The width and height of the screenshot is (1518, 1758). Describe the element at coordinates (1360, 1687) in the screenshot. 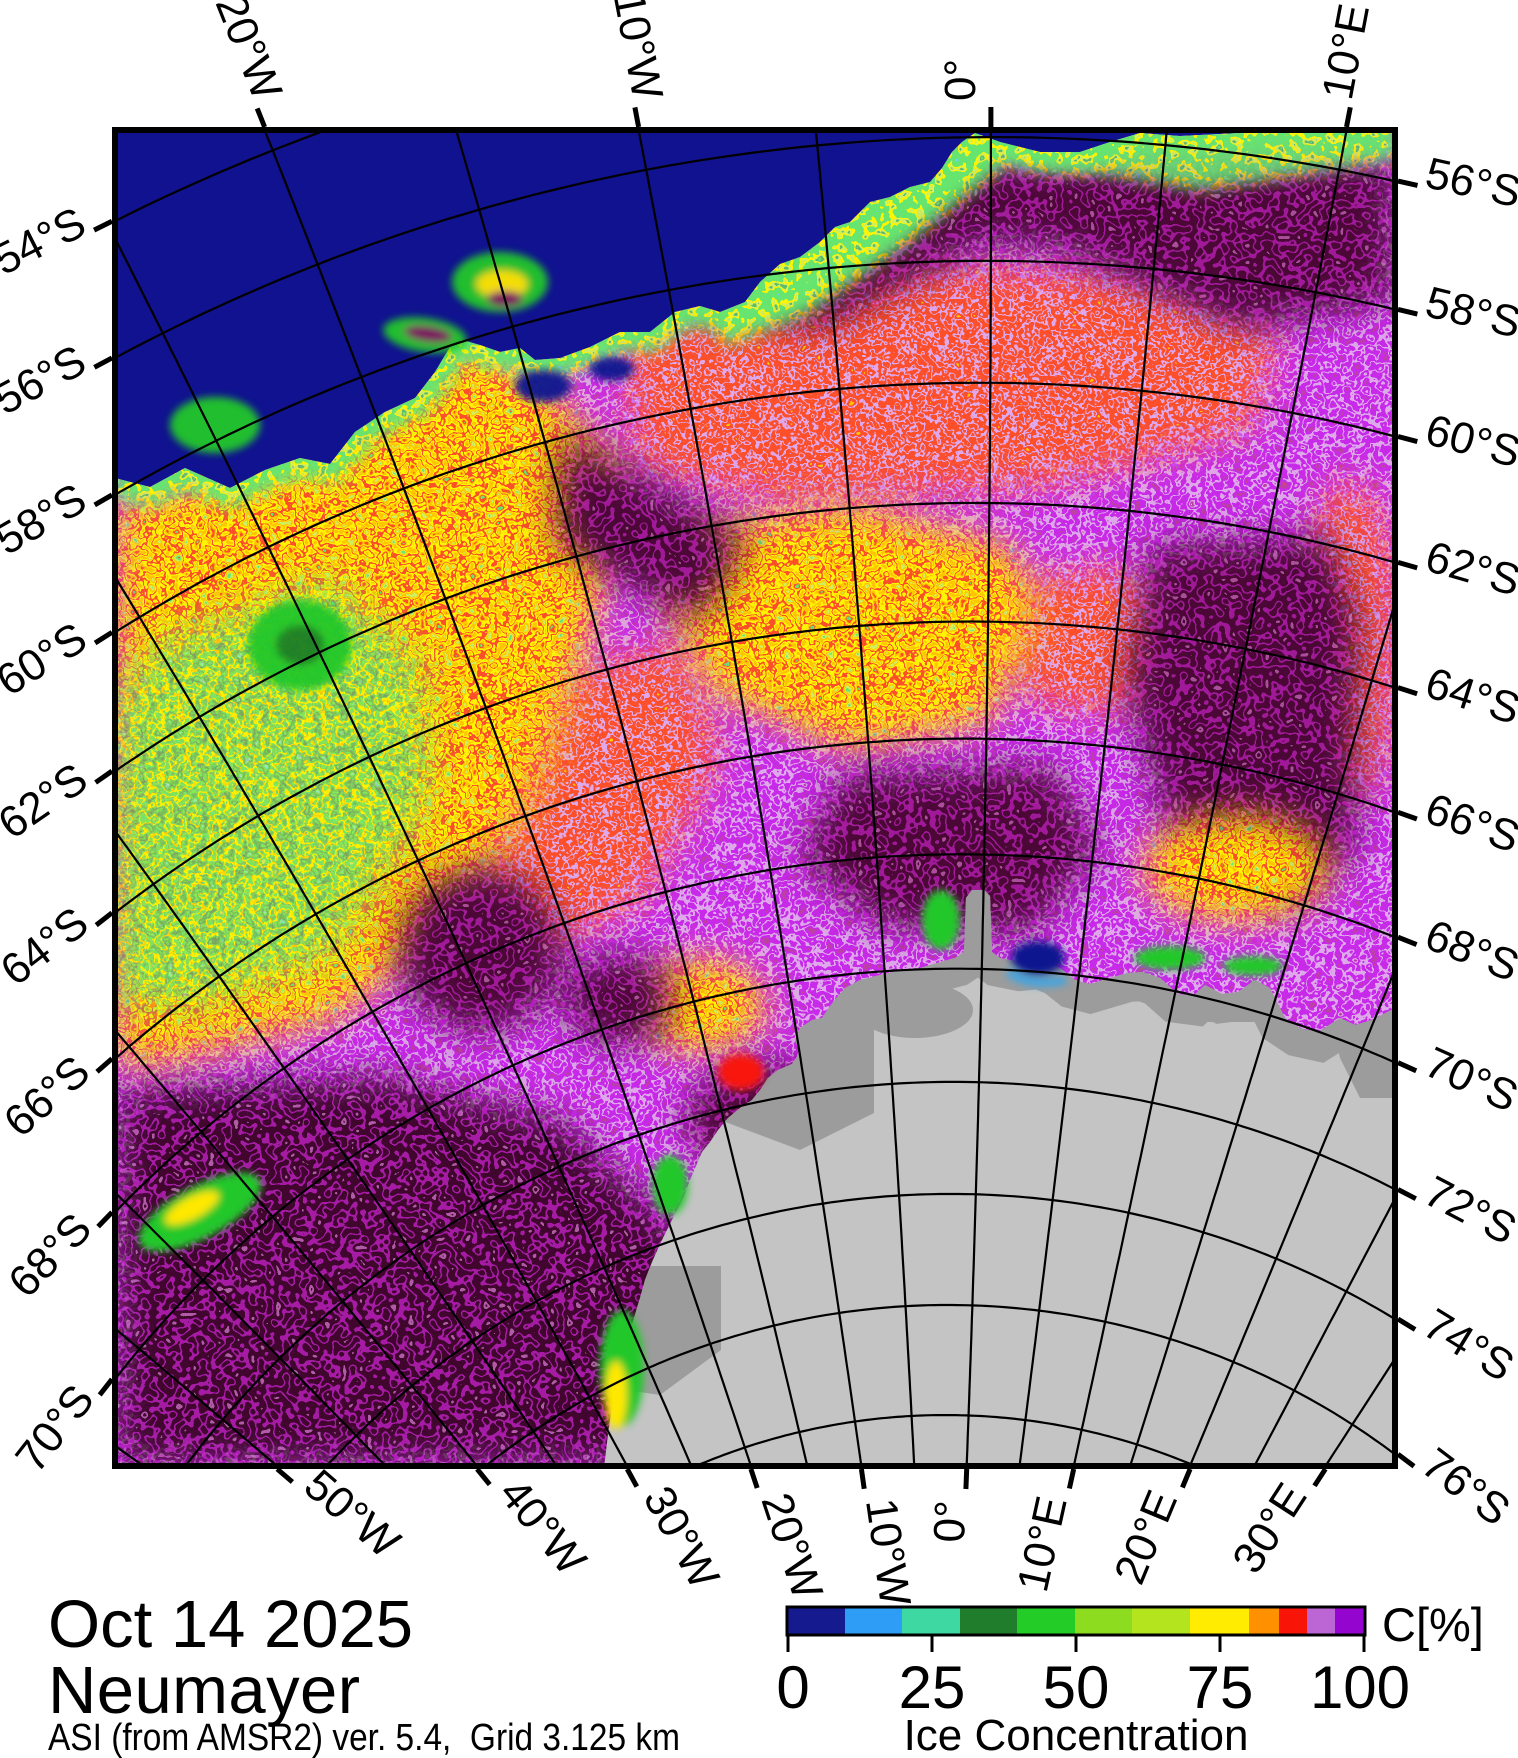

I see `svg-text: 100` at that location.